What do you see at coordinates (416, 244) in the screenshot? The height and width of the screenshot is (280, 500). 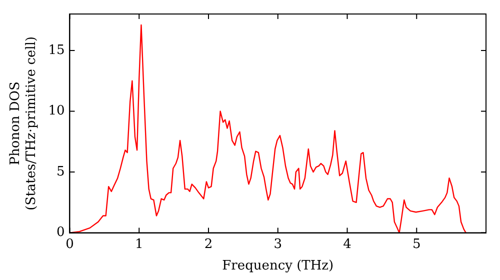 I see `x-tick-label: 5` at bounding box center [416, 244].